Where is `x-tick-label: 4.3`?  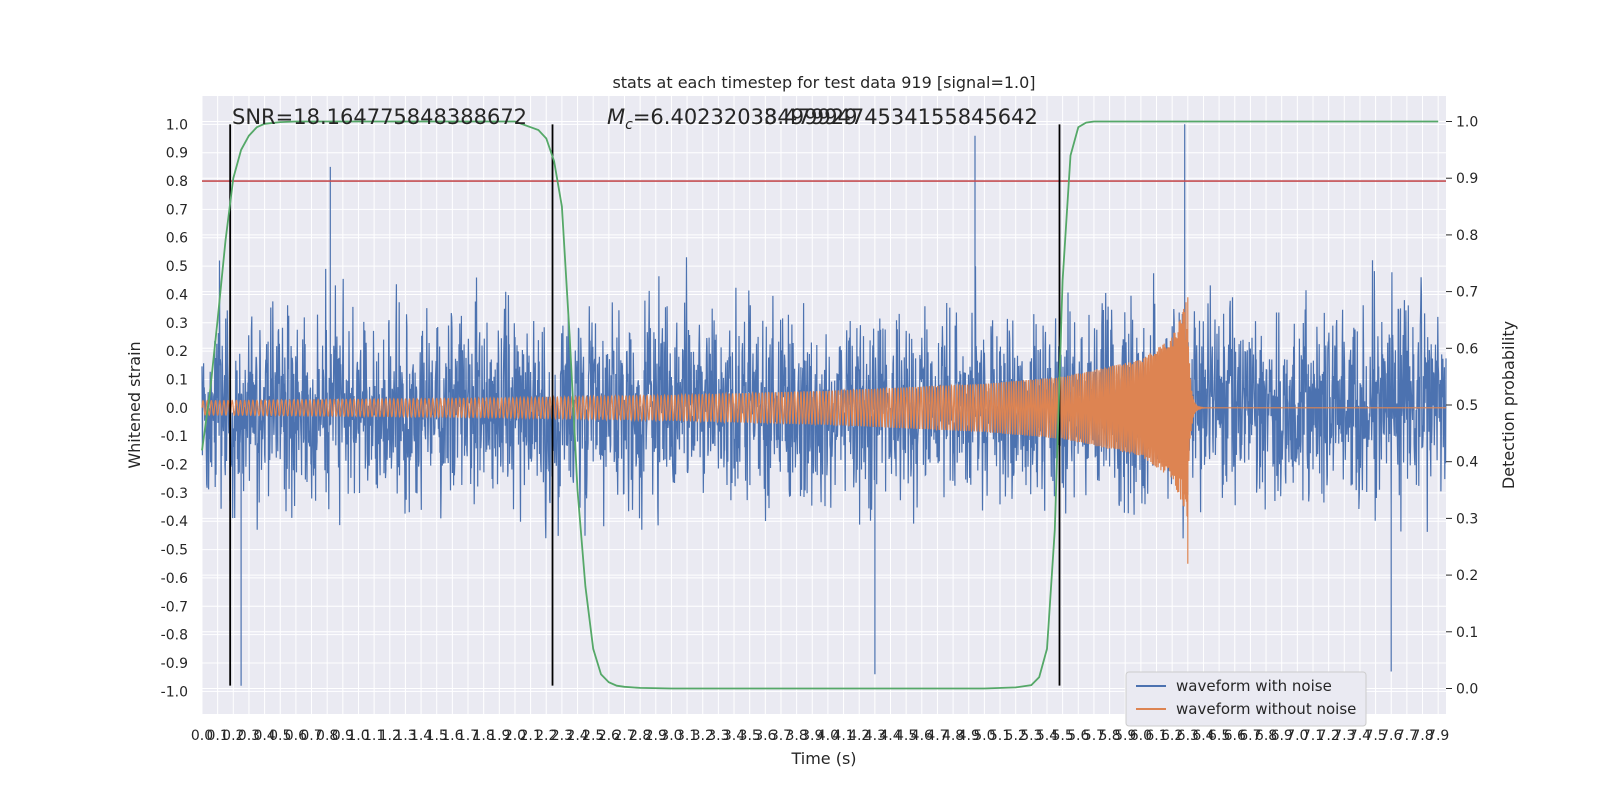 x-tick-label: 4.3 is located at coordinates (875, 736).